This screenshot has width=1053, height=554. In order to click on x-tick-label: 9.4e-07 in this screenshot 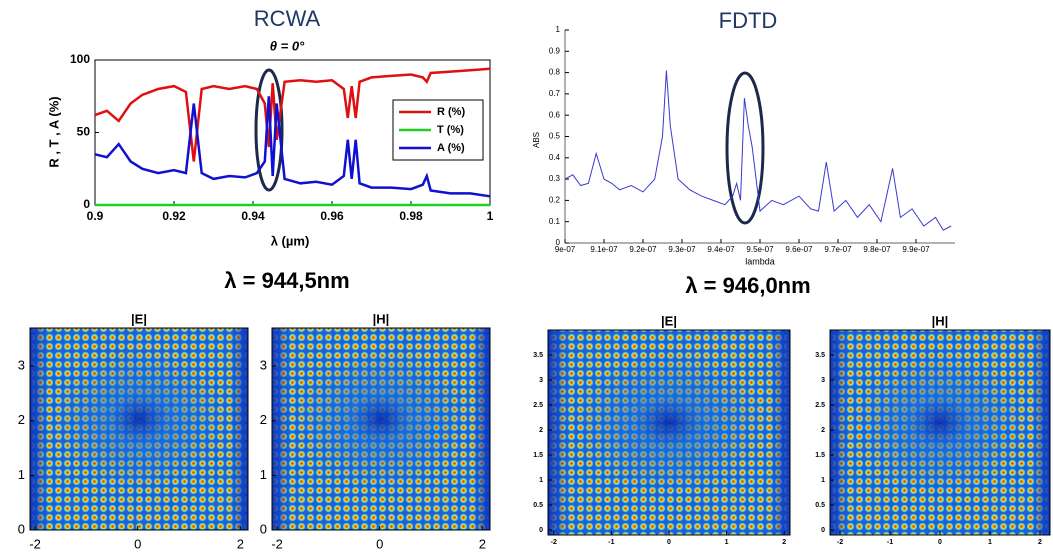, I will do `click(721, 249)`.